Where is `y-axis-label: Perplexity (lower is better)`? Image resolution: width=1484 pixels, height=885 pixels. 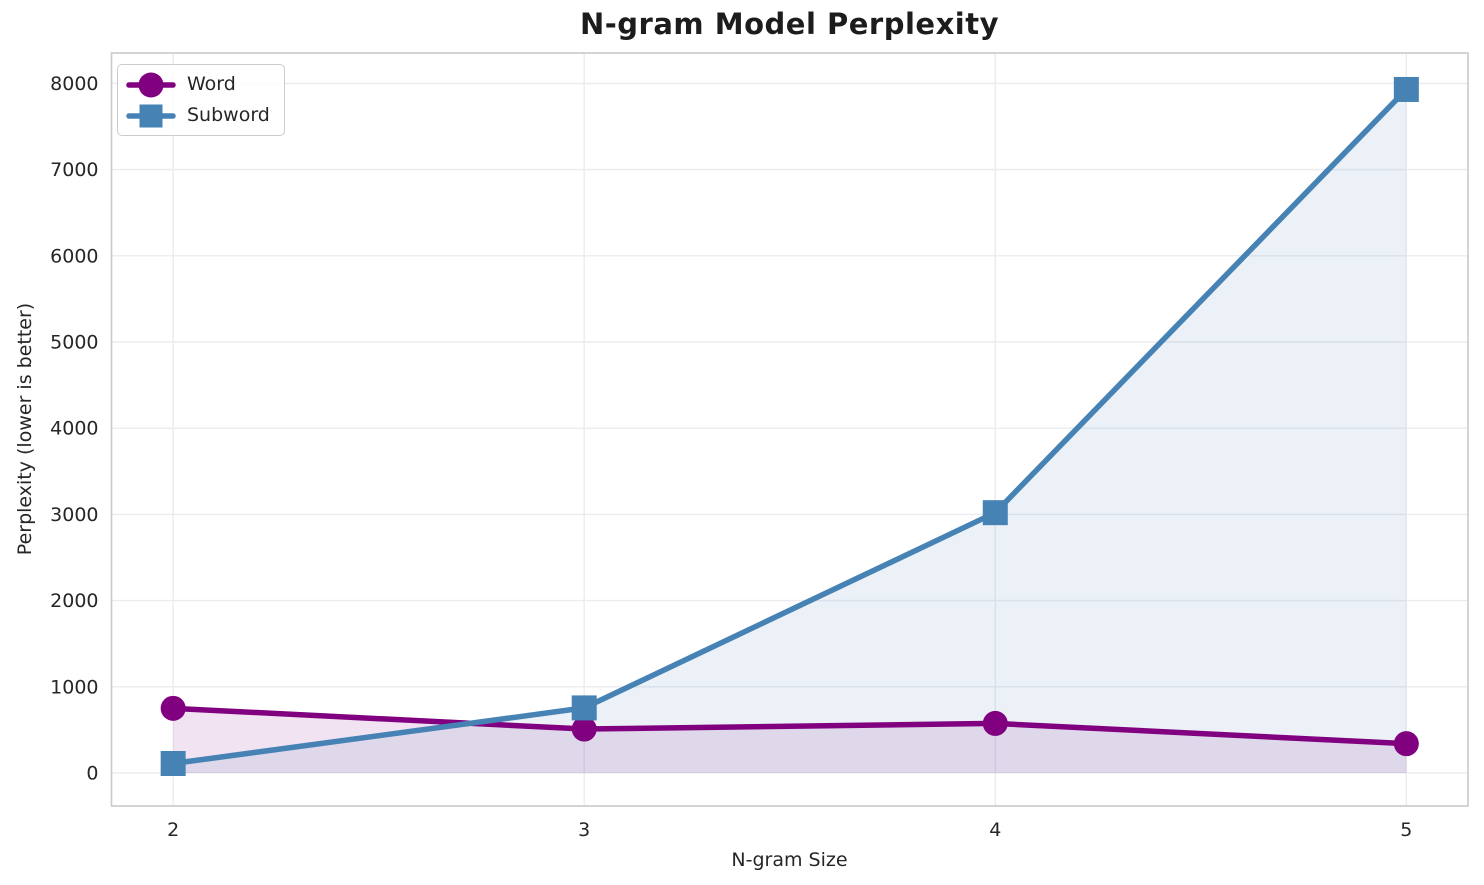
y-axis-label: Perplexity (lower is better) is located at coordinates (25, 429).